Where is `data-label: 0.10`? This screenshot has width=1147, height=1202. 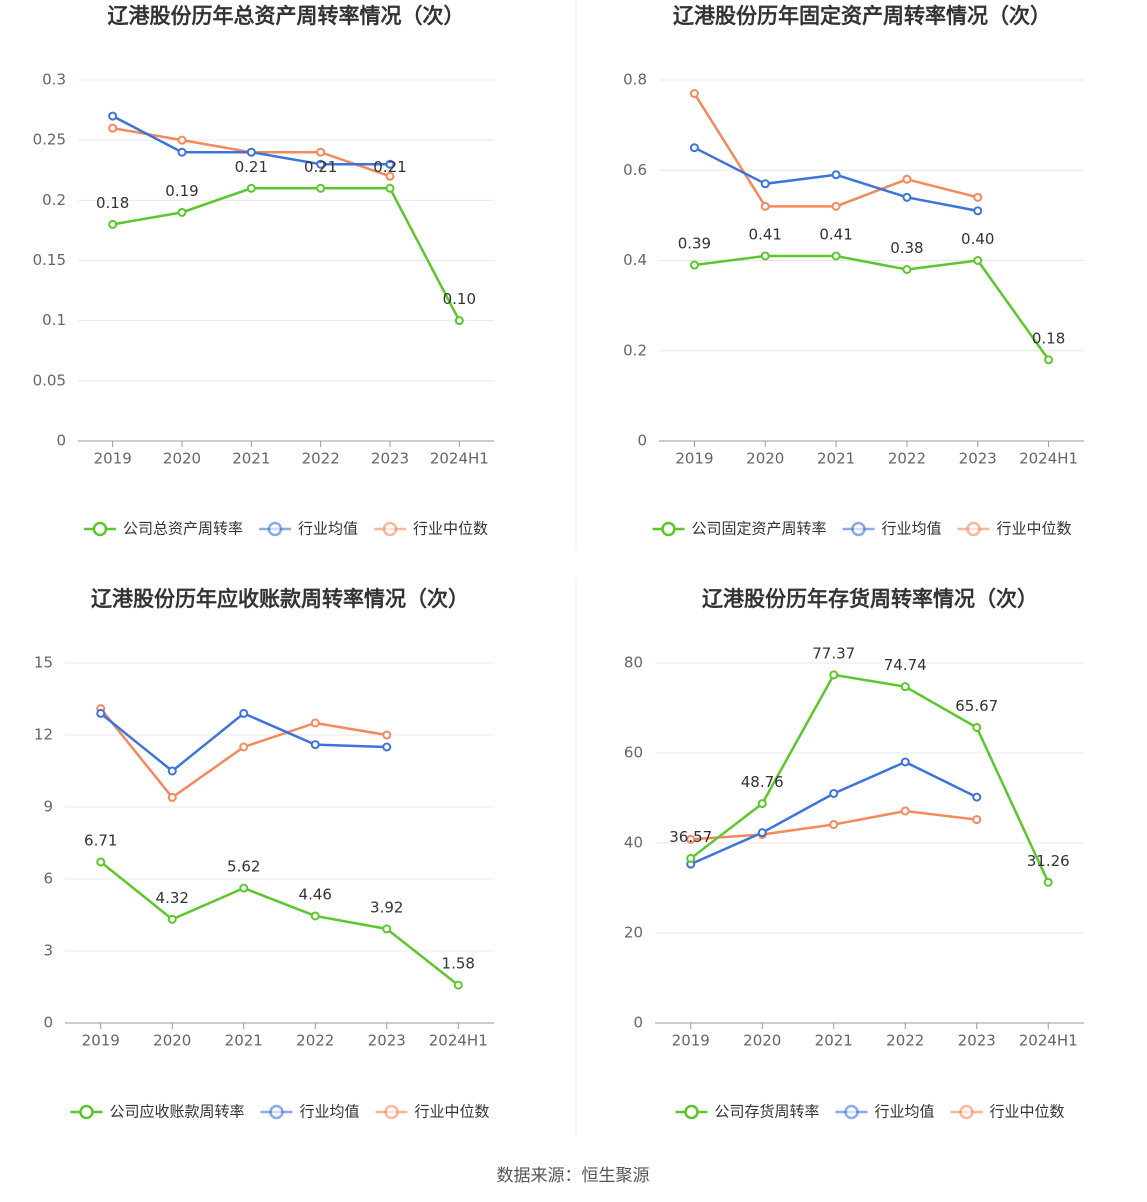
data-label: 0.10 is located at coordinates (459, 299).